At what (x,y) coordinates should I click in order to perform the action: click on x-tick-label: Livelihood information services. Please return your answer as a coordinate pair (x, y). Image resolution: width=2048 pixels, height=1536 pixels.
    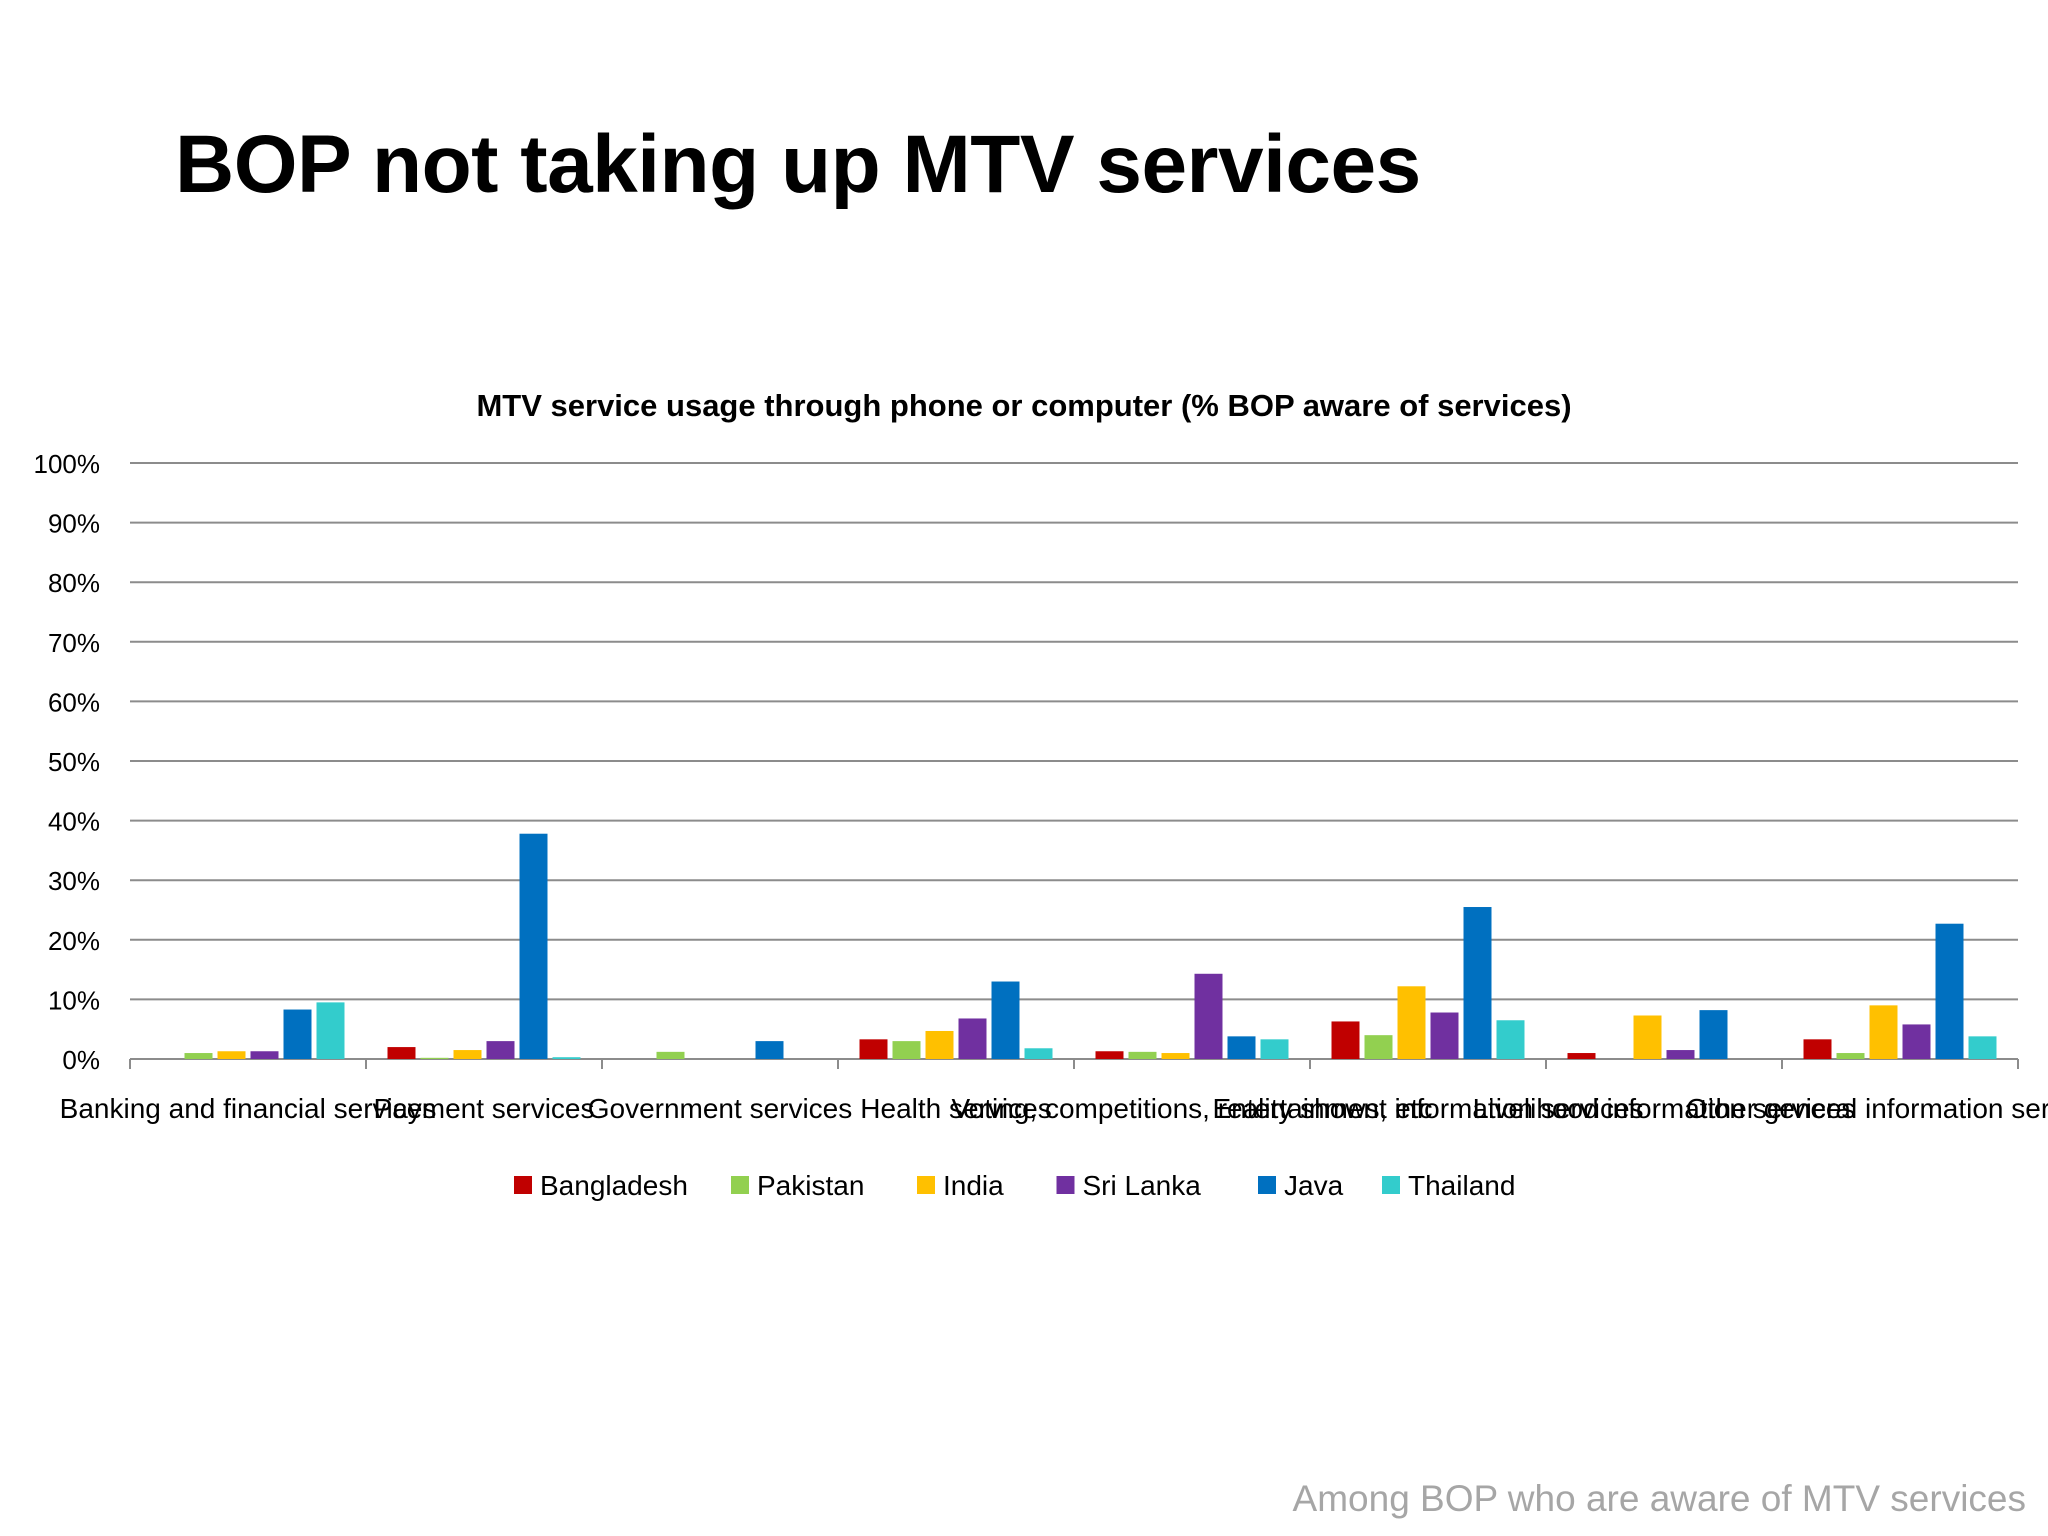
    Looking at the image, I should click on (1664, 1108).